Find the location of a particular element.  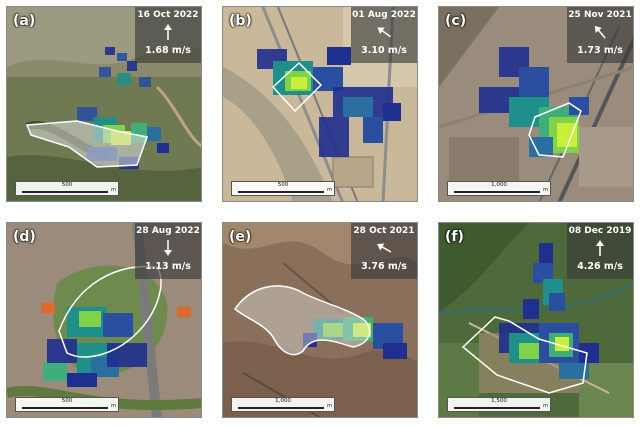

panel-e: (e) 28 Oct 2021 3.76 m/s 1,000 m is located at coordinates (320, 320).